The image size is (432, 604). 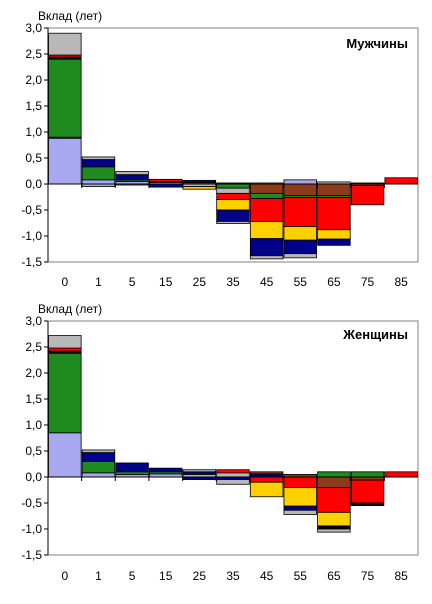 What do you see at coordinates (31, 529) in the screenshot?
I see `y-tick-label: -1,0` at bounding box center [31, 529].